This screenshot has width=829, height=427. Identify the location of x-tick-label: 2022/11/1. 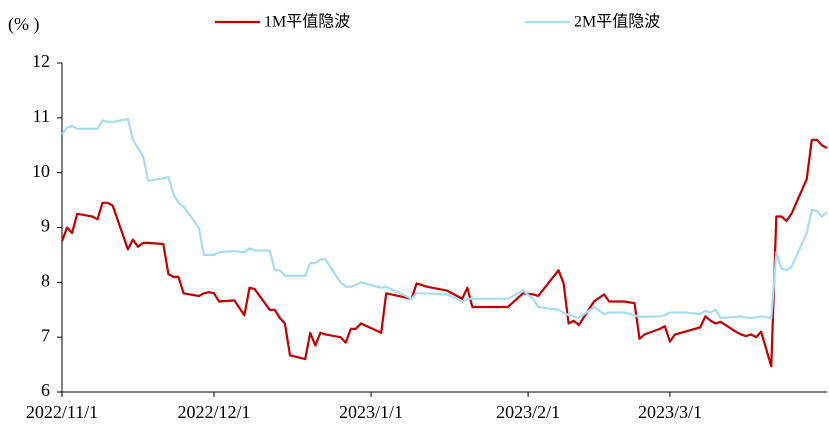
(62, 412).